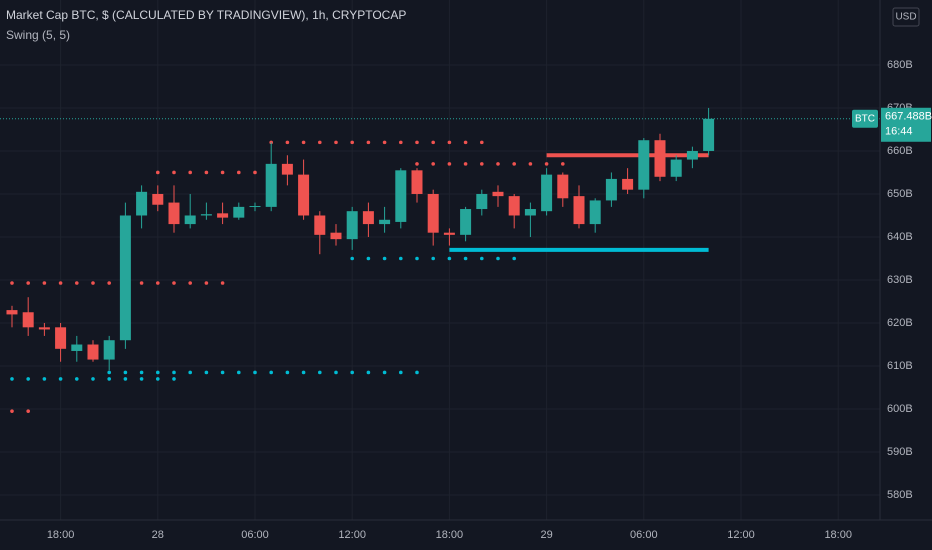 The width and height of the screenshot is (932, 550). What do you see at coordinates (546, 535) in the screenshot?
I see `x-tick-label: 29` at bounding box center [546, 535].